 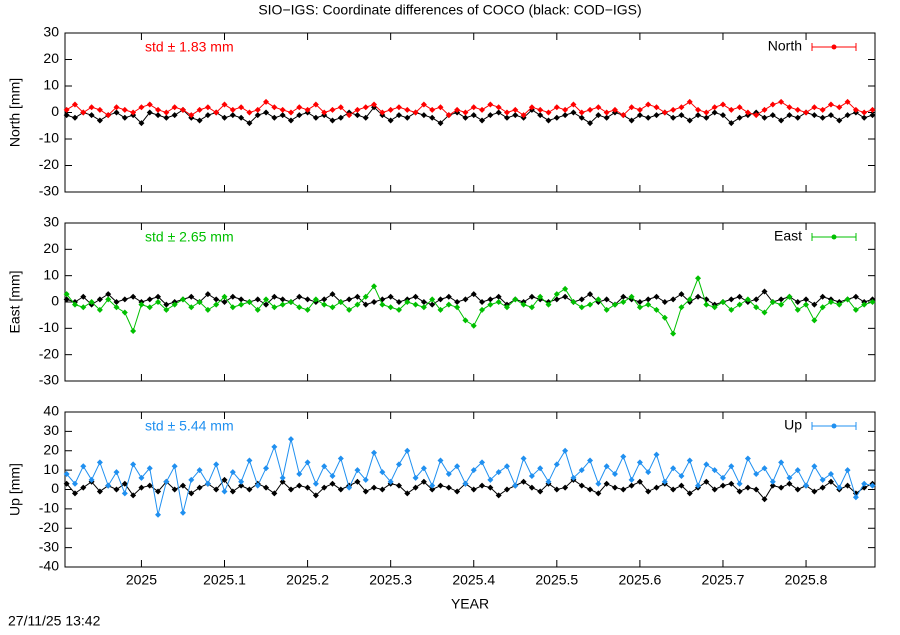 What do you see at coordinates (390, 580) in the screenshot?
I see `x-tick-label: 2025.3` at bounding box center [390, 580].